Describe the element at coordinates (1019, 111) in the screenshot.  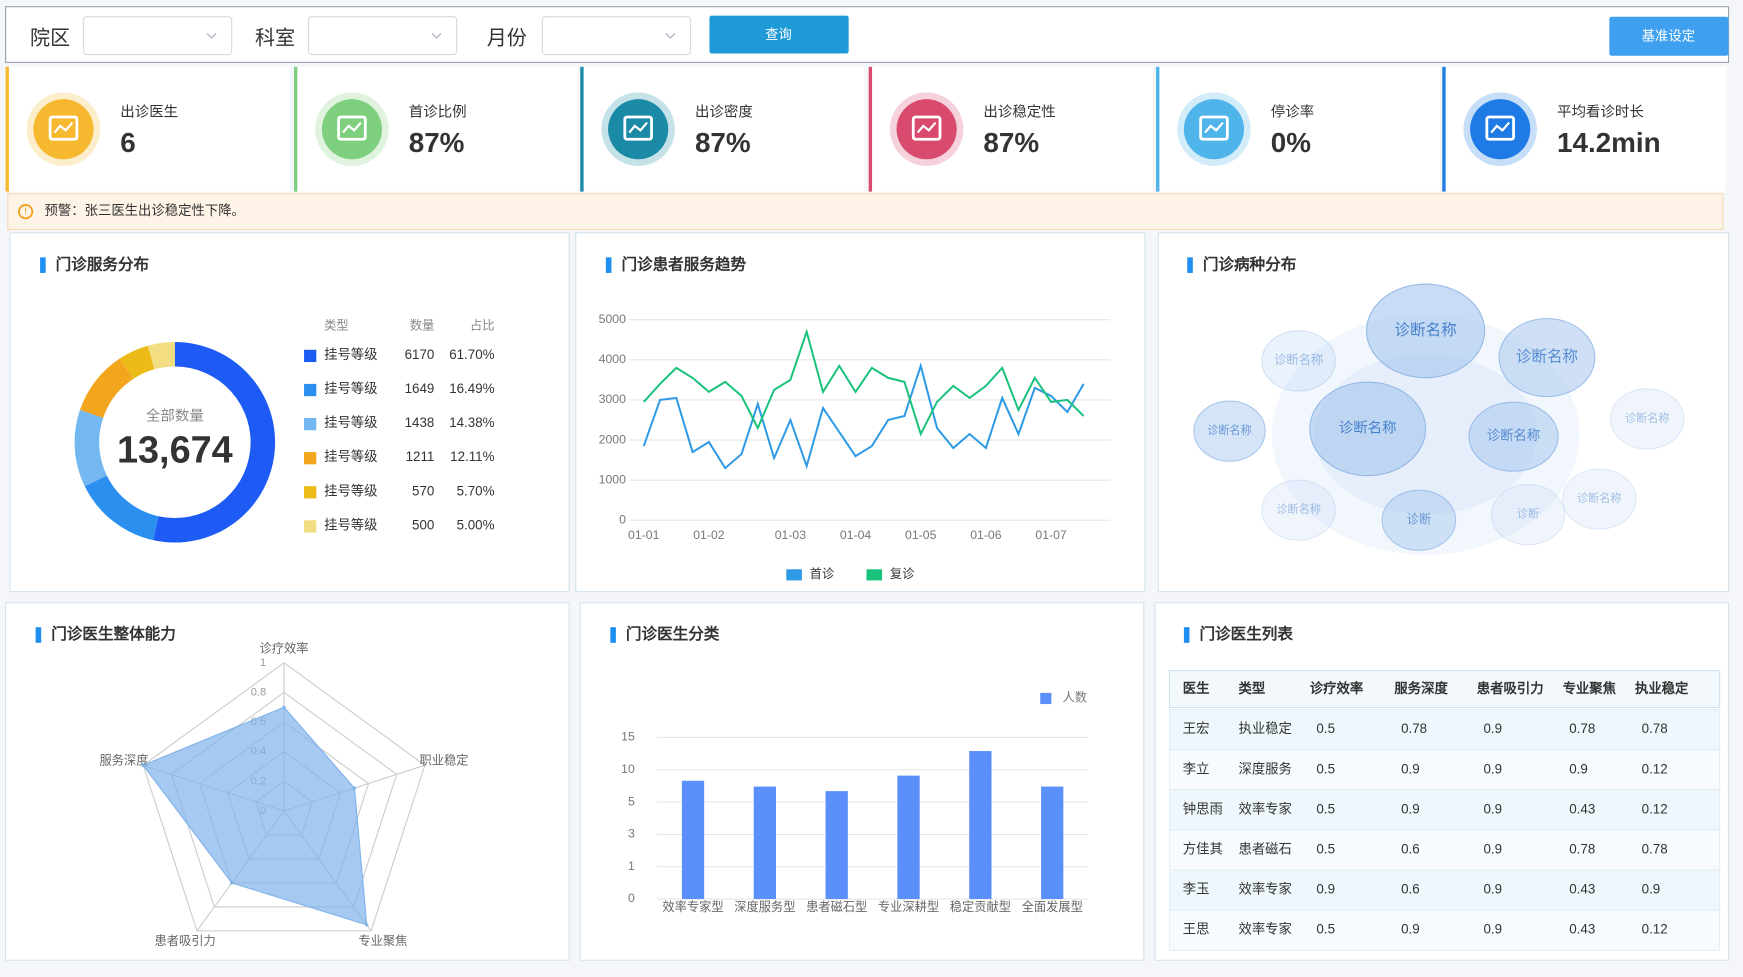
I see `kpi-label: 出诊稳定性` at that location.